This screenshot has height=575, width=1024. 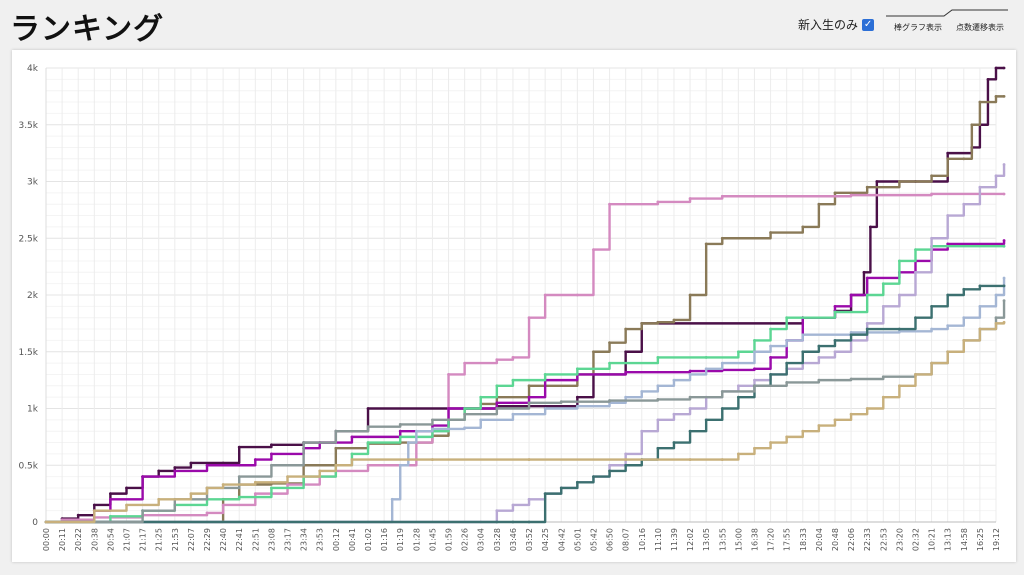 What do you see at coordinates (175, 539) in the screenshot?
I see `x-tick-label: 21:53` at bounding box center [175, 539].